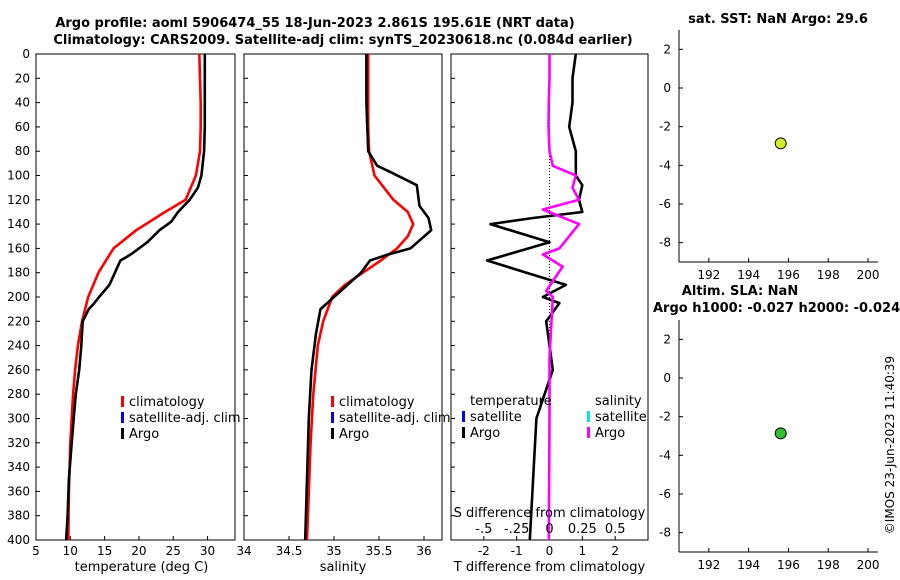 This screenshot has width=900, height=580. I want to click on temperature-ytick-label: 140, so click(18, 224).